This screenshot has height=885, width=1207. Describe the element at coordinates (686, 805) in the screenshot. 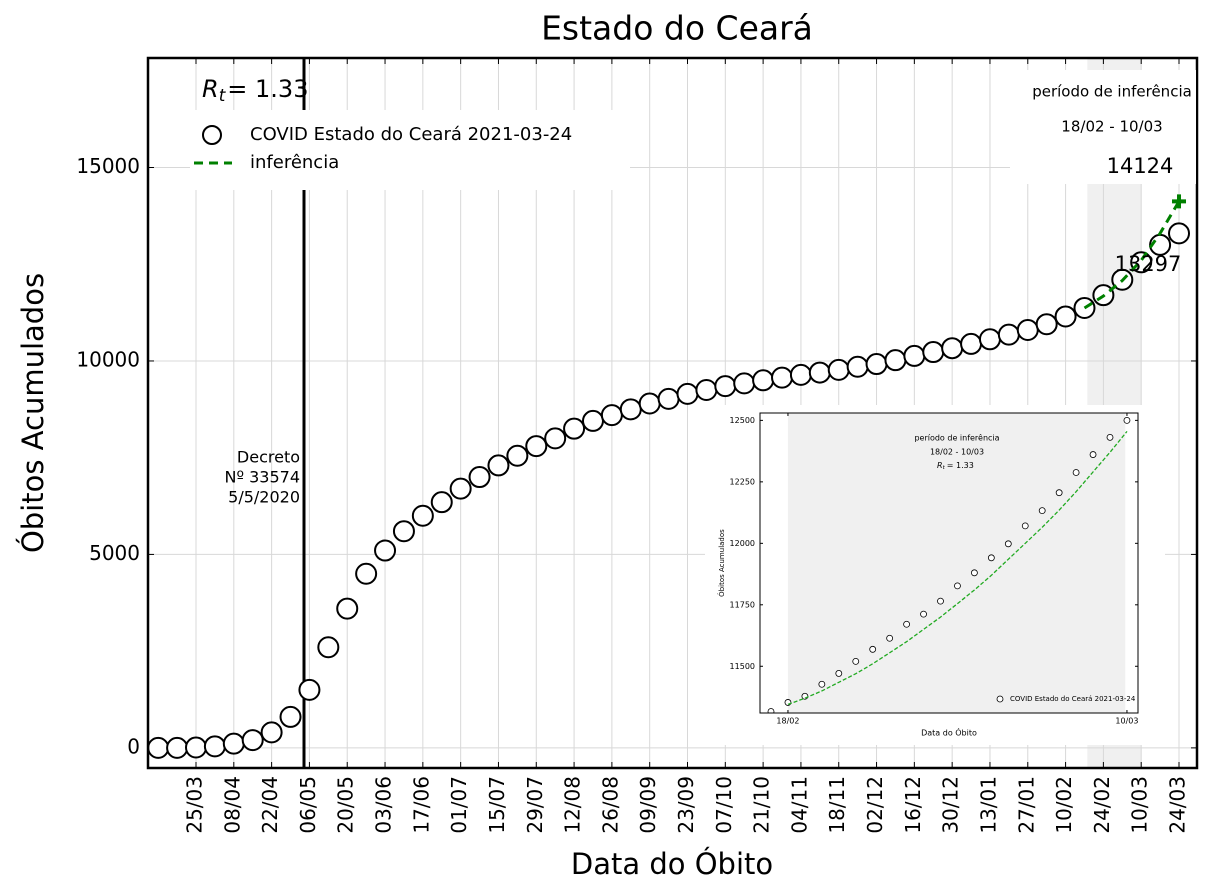

I see `x-tick-label: 23/09` at that location.